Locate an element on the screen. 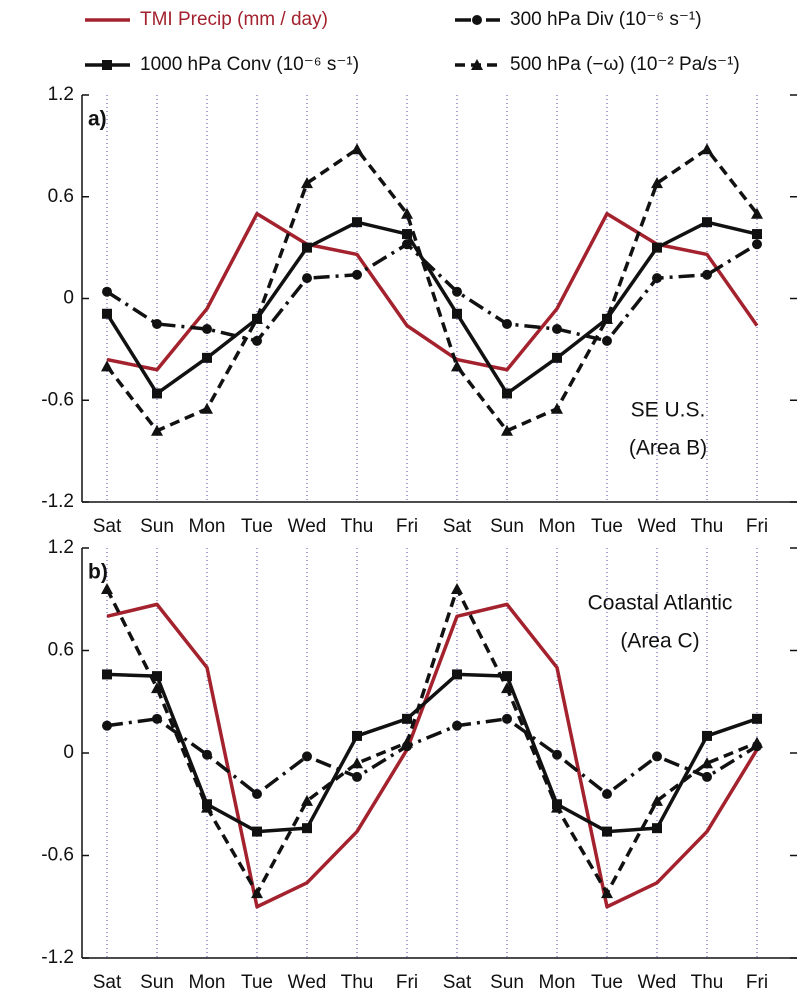 The image size is (797, 992). annotation: SE U.S. is located at coordinates (668, 410).